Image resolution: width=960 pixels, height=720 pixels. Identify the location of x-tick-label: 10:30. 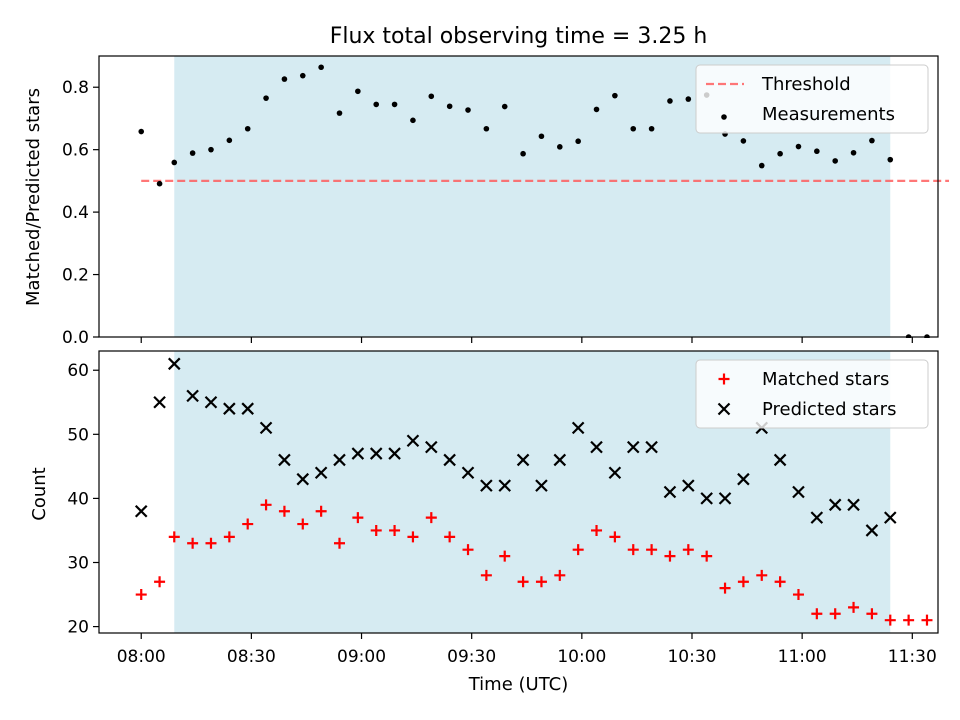
(691, 657).